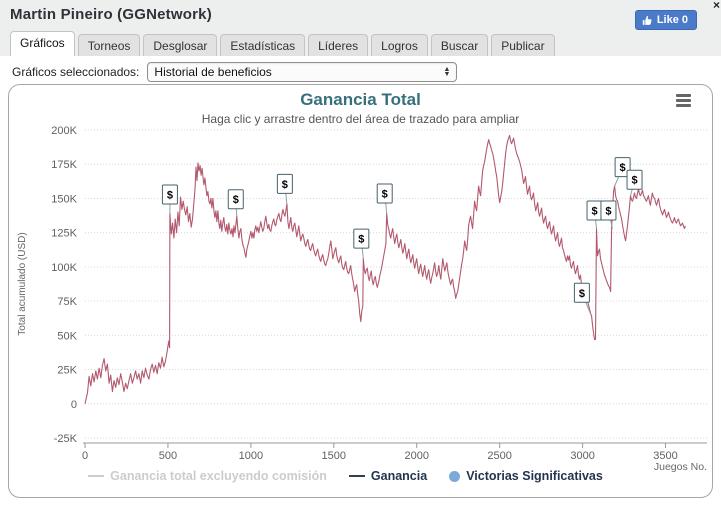 This screenshot has width=721, height=505. Describe the element at coordinates (499, 456) in the screenshot. I see `svg-text: 2500` at that location.